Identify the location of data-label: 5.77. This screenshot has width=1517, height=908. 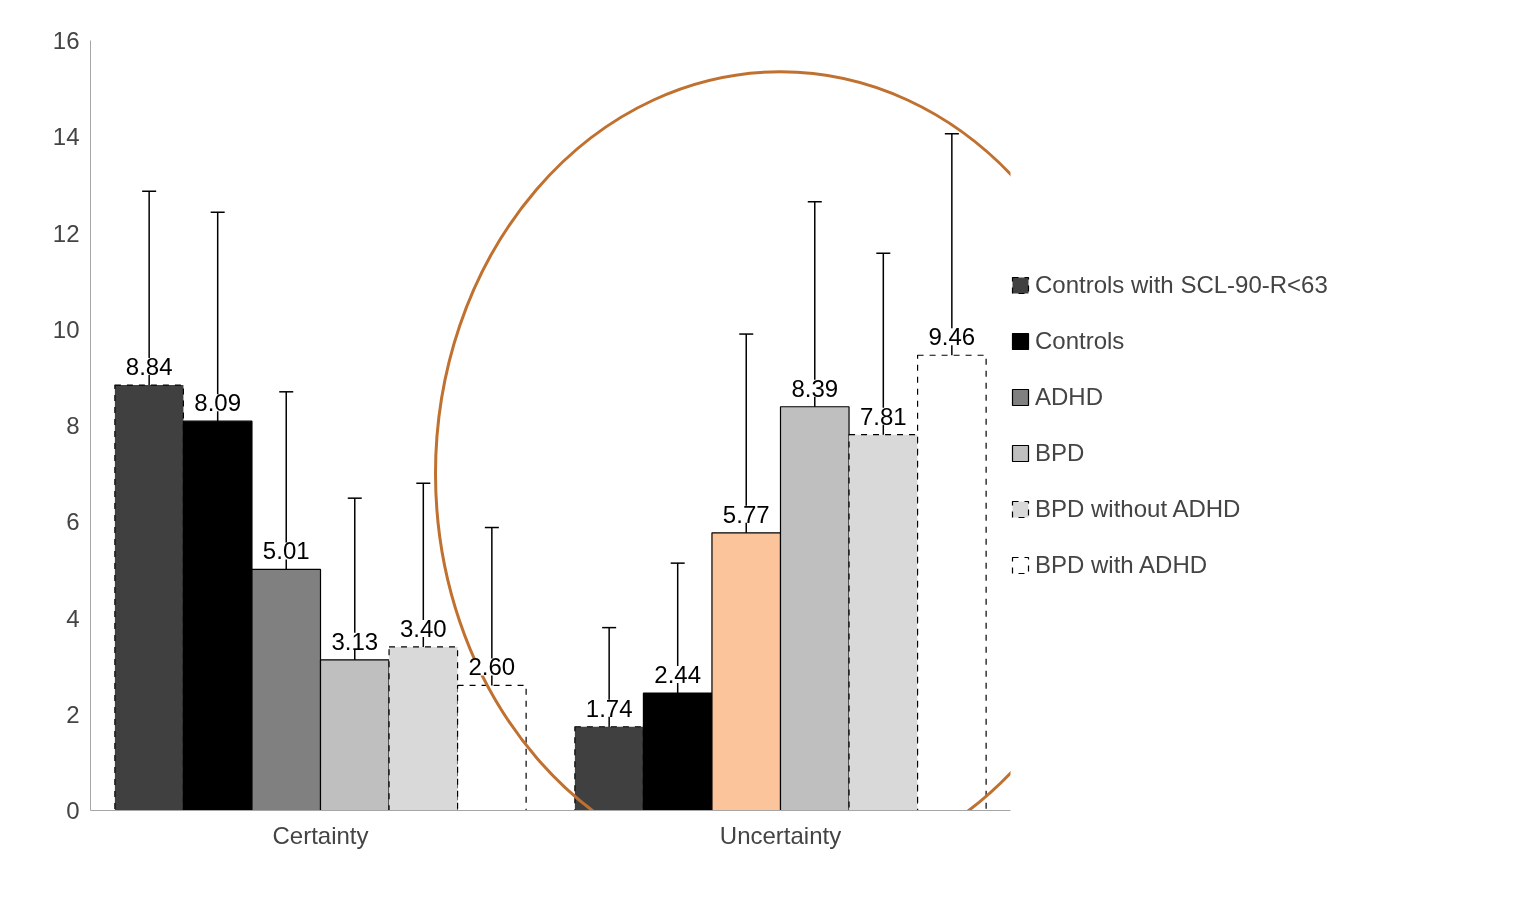
(746, 514).